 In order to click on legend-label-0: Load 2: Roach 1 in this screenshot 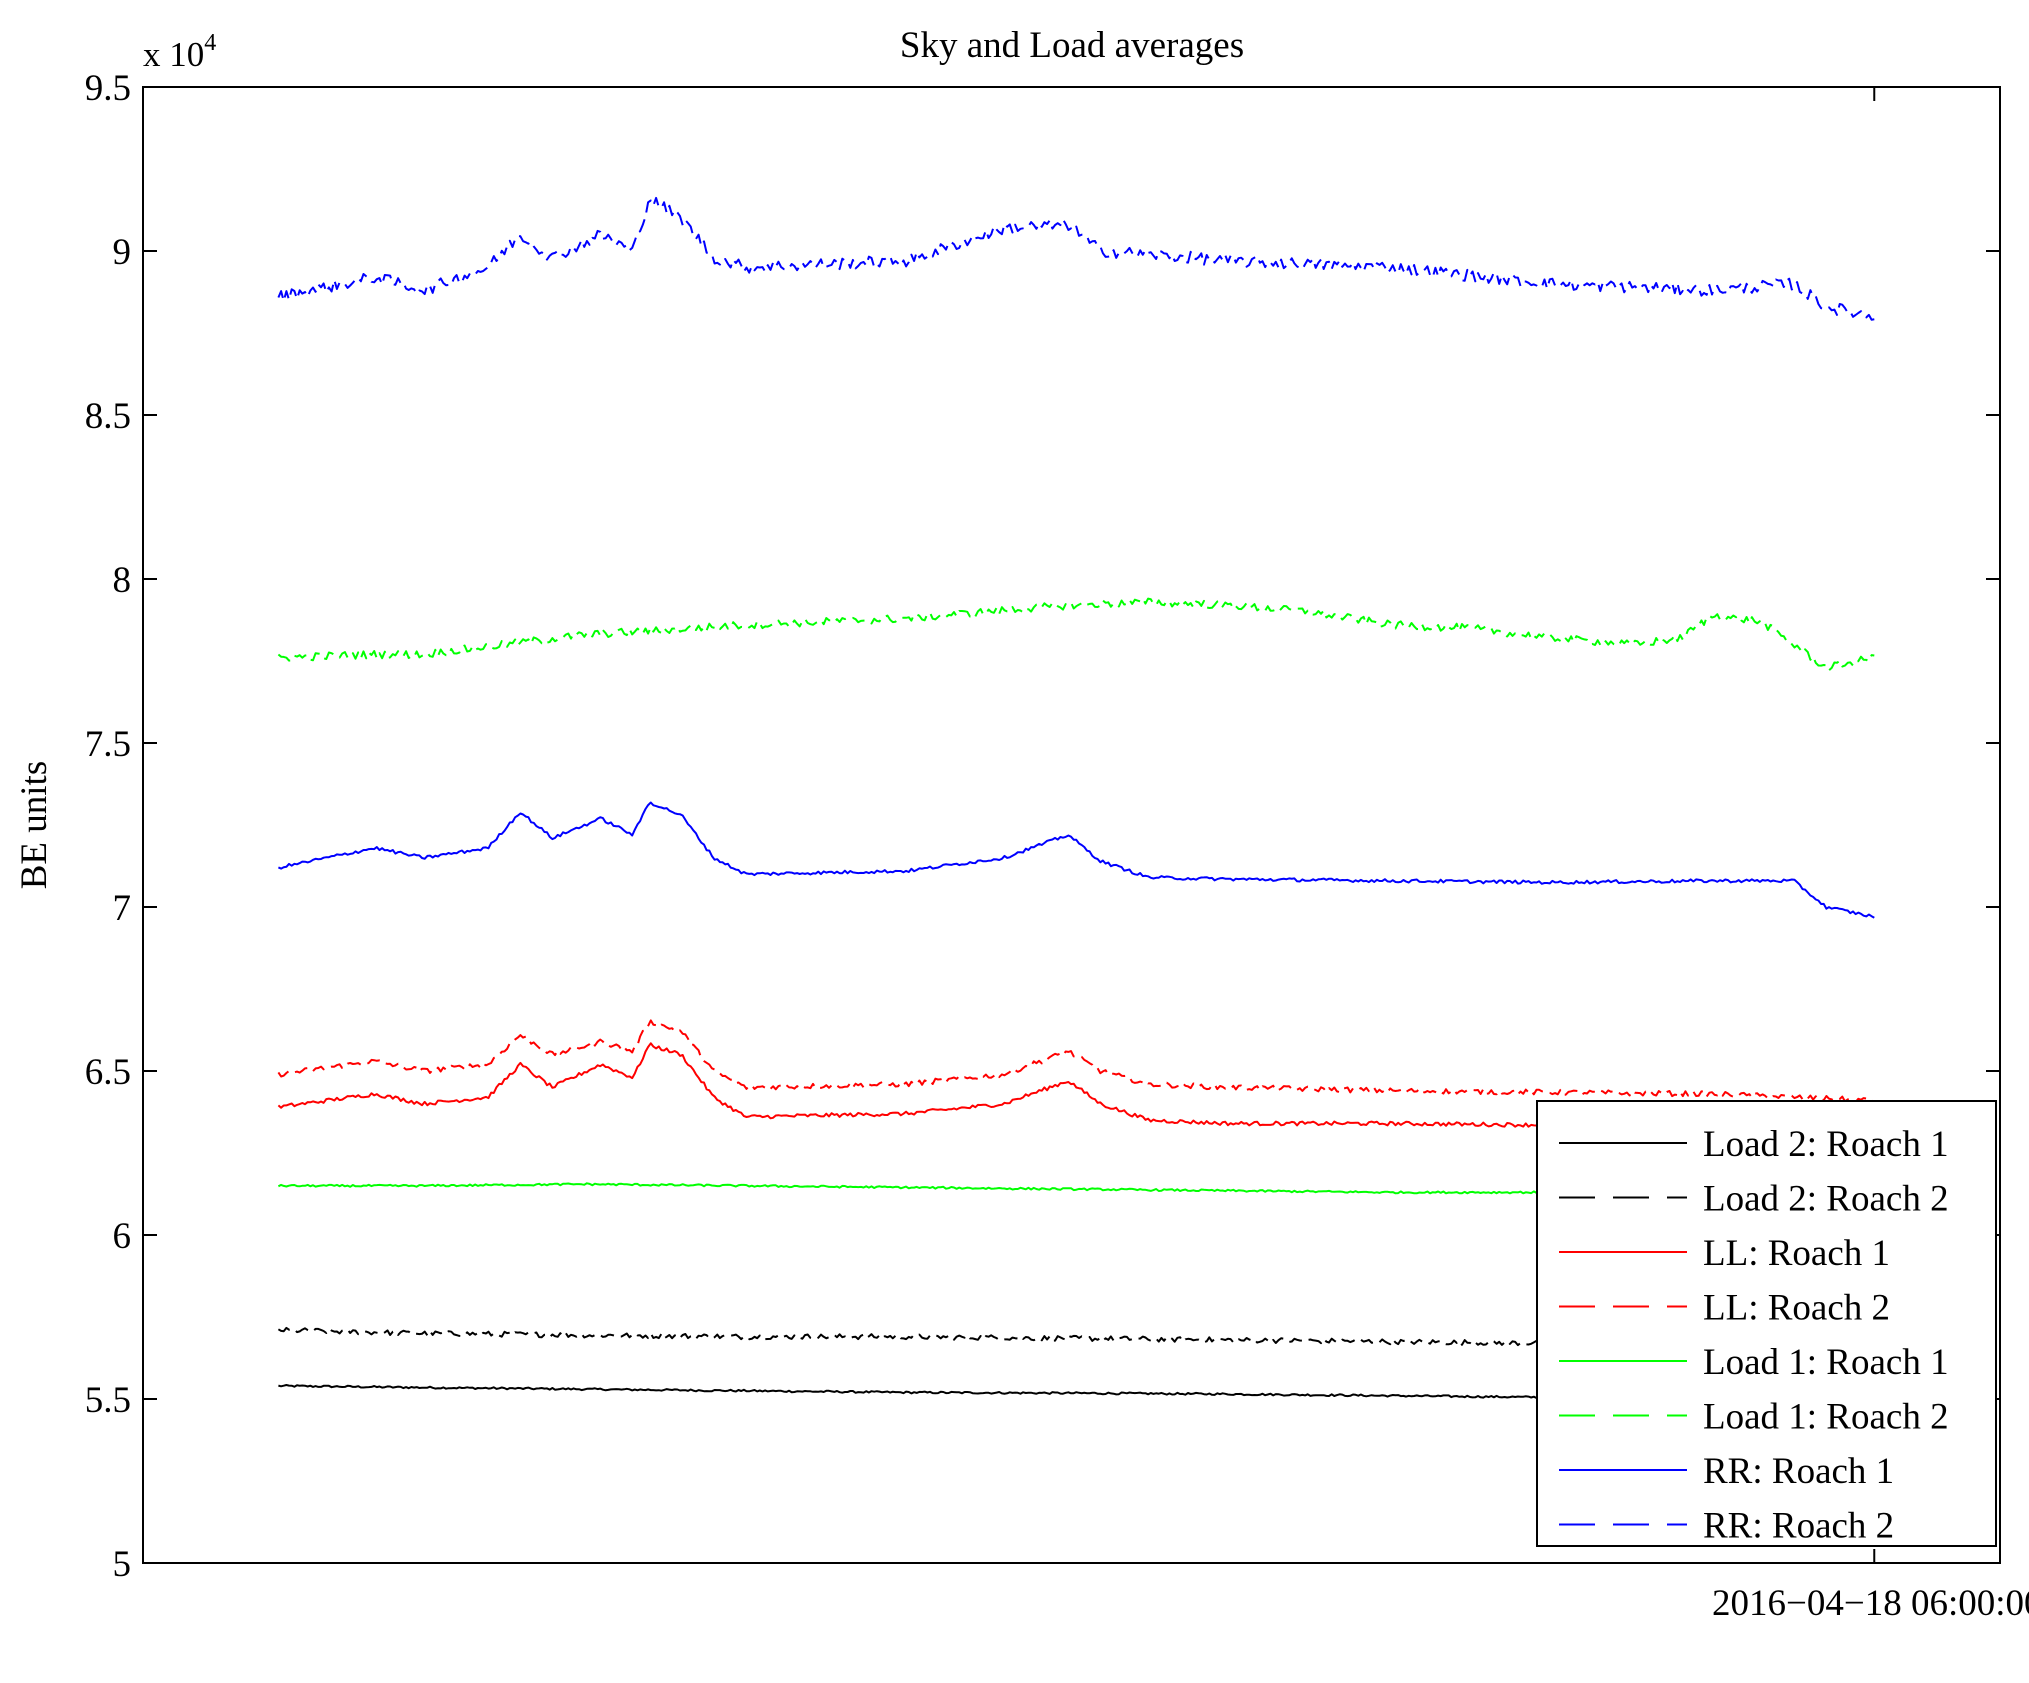, I will do `click(1826, 1144)`.